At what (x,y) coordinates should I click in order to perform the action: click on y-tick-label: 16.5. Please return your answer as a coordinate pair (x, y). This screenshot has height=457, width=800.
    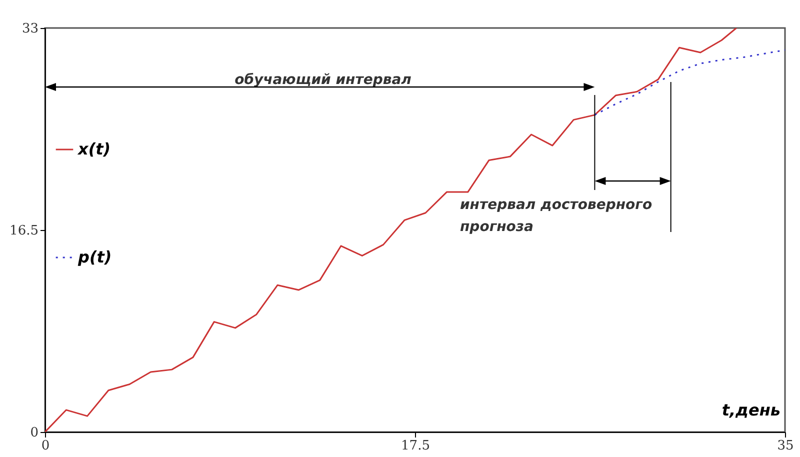
    Looking at the image, I should click on (24, 231).